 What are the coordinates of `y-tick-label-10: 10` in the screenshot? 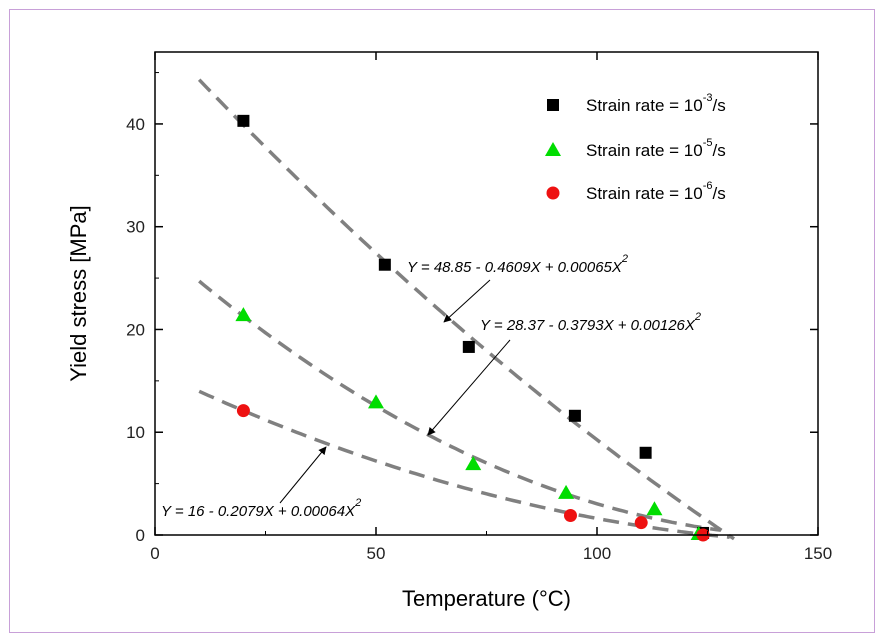 It's located at (135, 432).